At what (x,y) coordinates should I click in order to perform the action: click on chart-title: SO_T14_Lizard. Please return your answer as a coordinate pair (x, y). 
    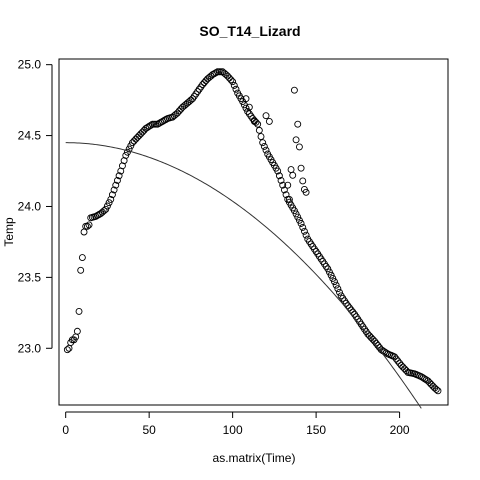
    Looking at the image, I should click on (249, 31).